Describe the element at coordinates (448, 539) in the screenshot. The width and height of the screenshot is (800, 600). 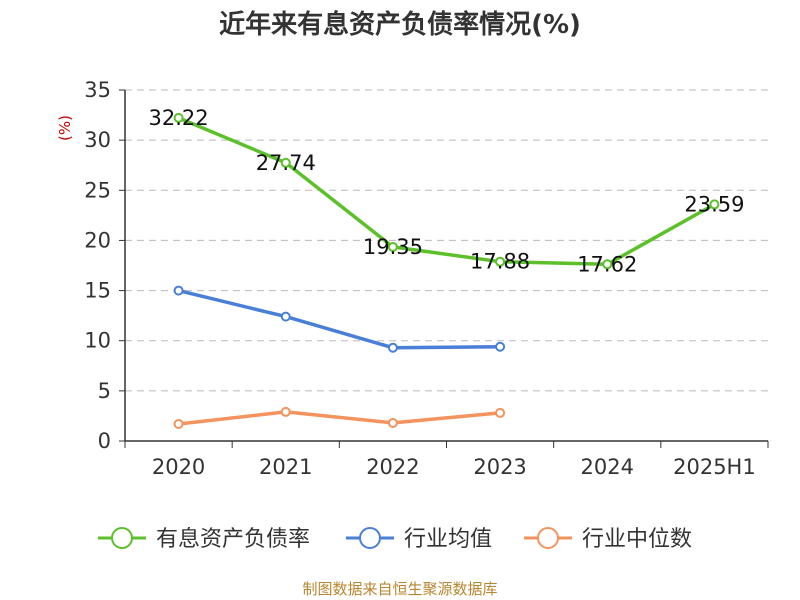
I see `legend-label: 行业均值` at that location.